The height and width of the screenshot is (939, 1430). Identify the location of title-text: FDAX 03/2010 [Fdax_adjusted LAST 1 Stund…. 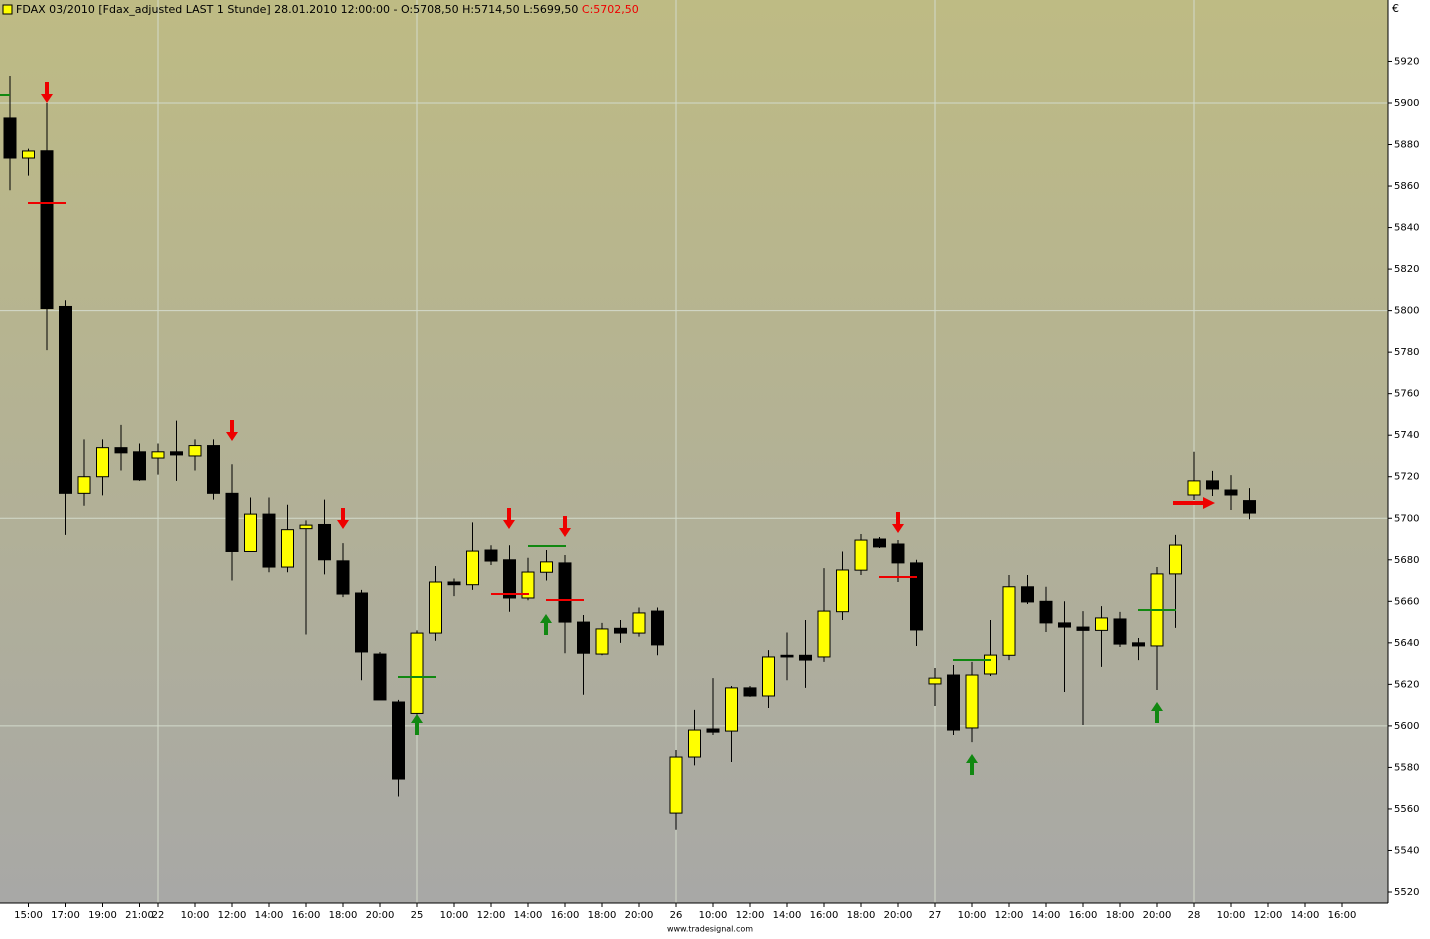
(297, 9).